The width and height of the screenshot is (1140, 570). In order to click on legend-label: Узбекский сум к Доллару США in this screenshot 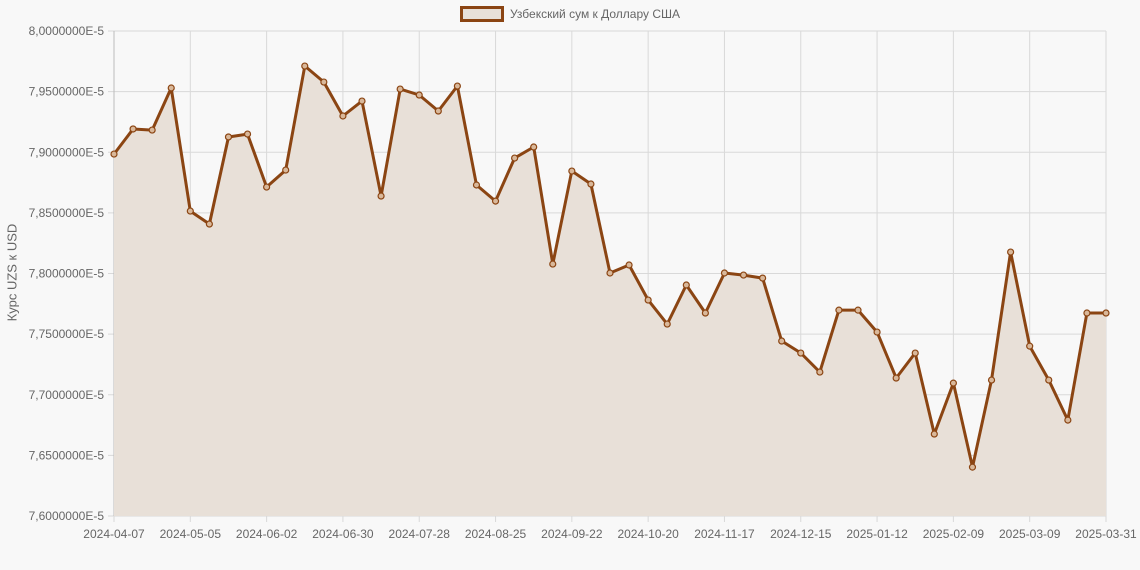, I will do `click(595, 14)`.